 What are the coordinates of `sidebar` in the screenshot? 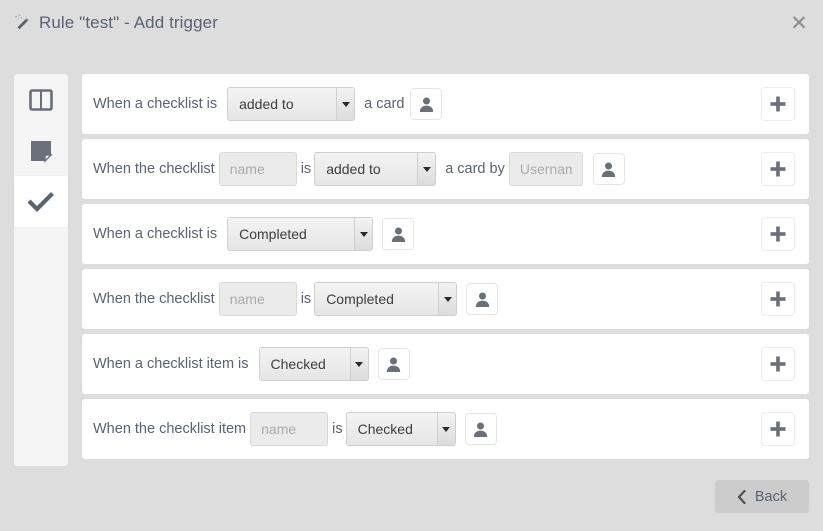 It's located at (41, 270).